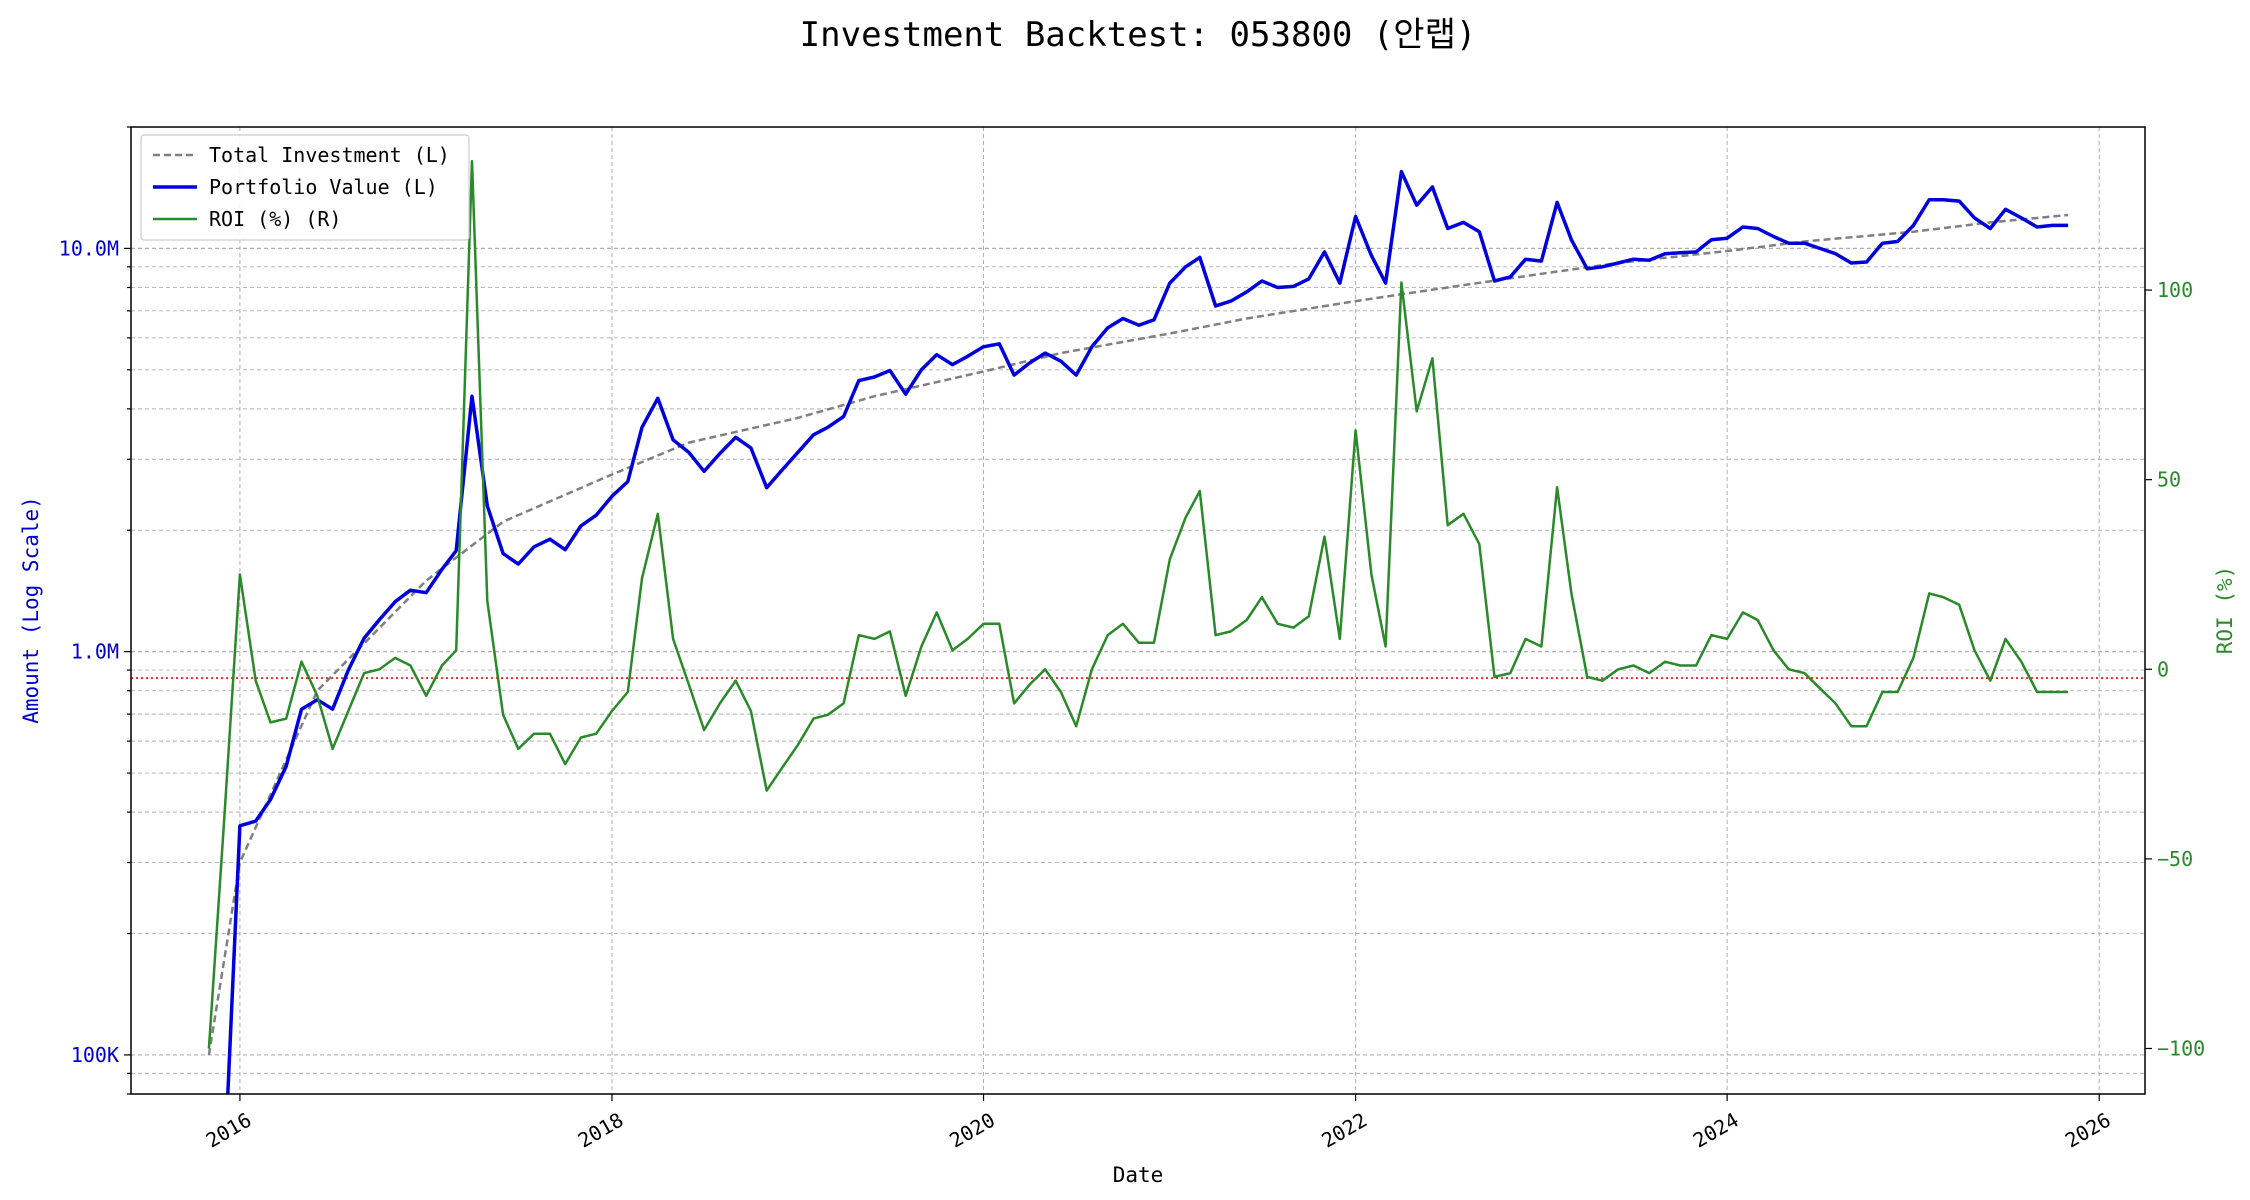 The image size is (2250, 1200). I want to click on y-axis-right-label: ROI (%), so click(2225, 610).